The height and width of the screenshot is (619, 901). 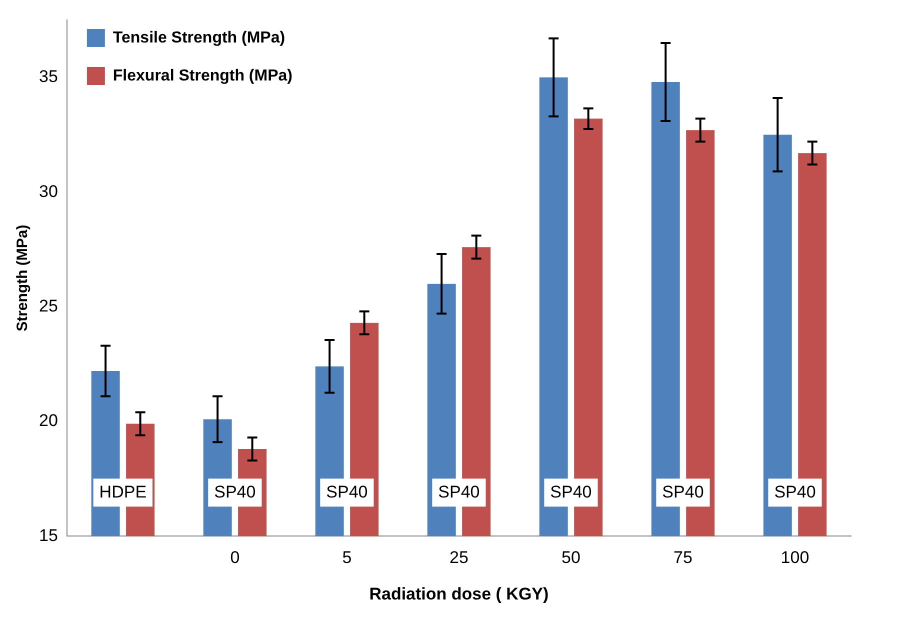 What do you see at coordinates (123, 492) in the screenshot?
I see `annotation: HDPE` at bounding box center [123, 492].